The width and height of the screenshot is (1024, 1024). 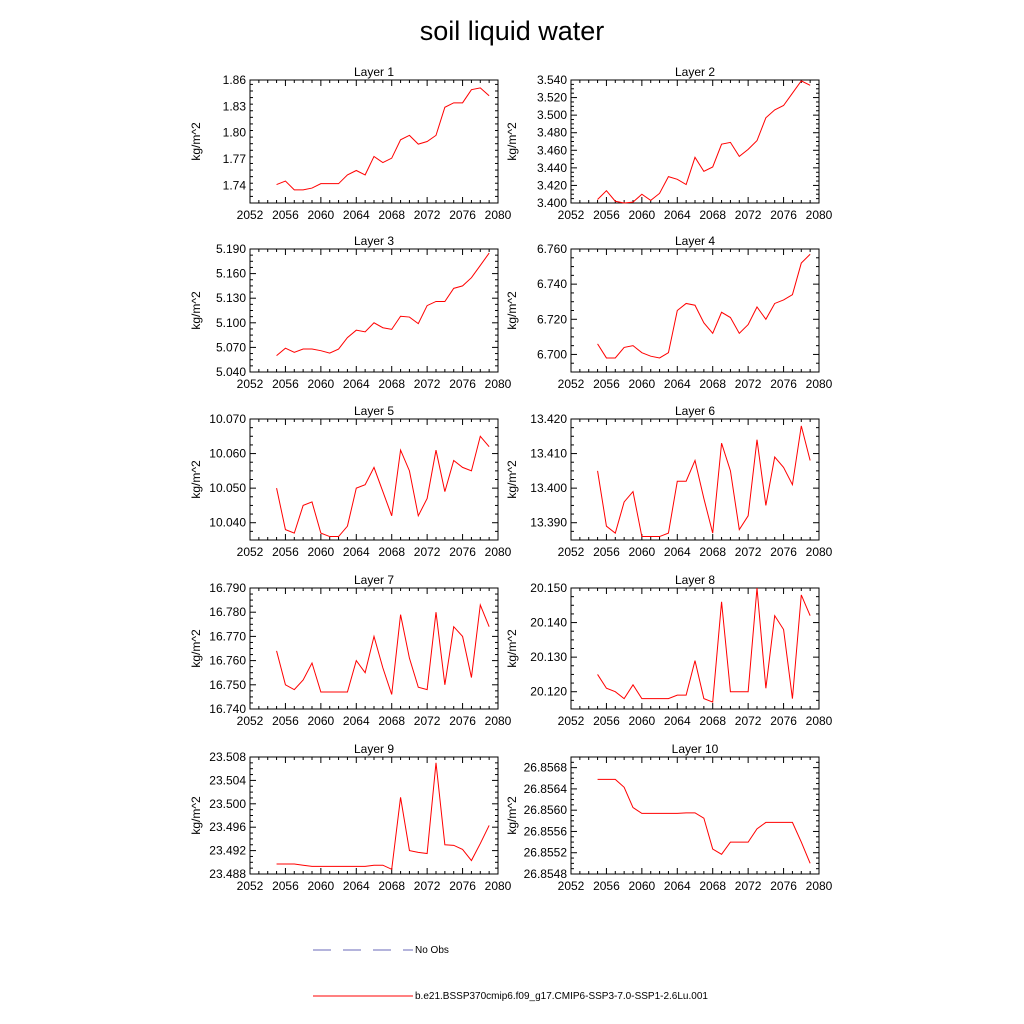 What do you see at coordinates (227, 588) in the screenshot?
I see `layer-7-ytick-label: 16.790` at bounding box center [227, 588].